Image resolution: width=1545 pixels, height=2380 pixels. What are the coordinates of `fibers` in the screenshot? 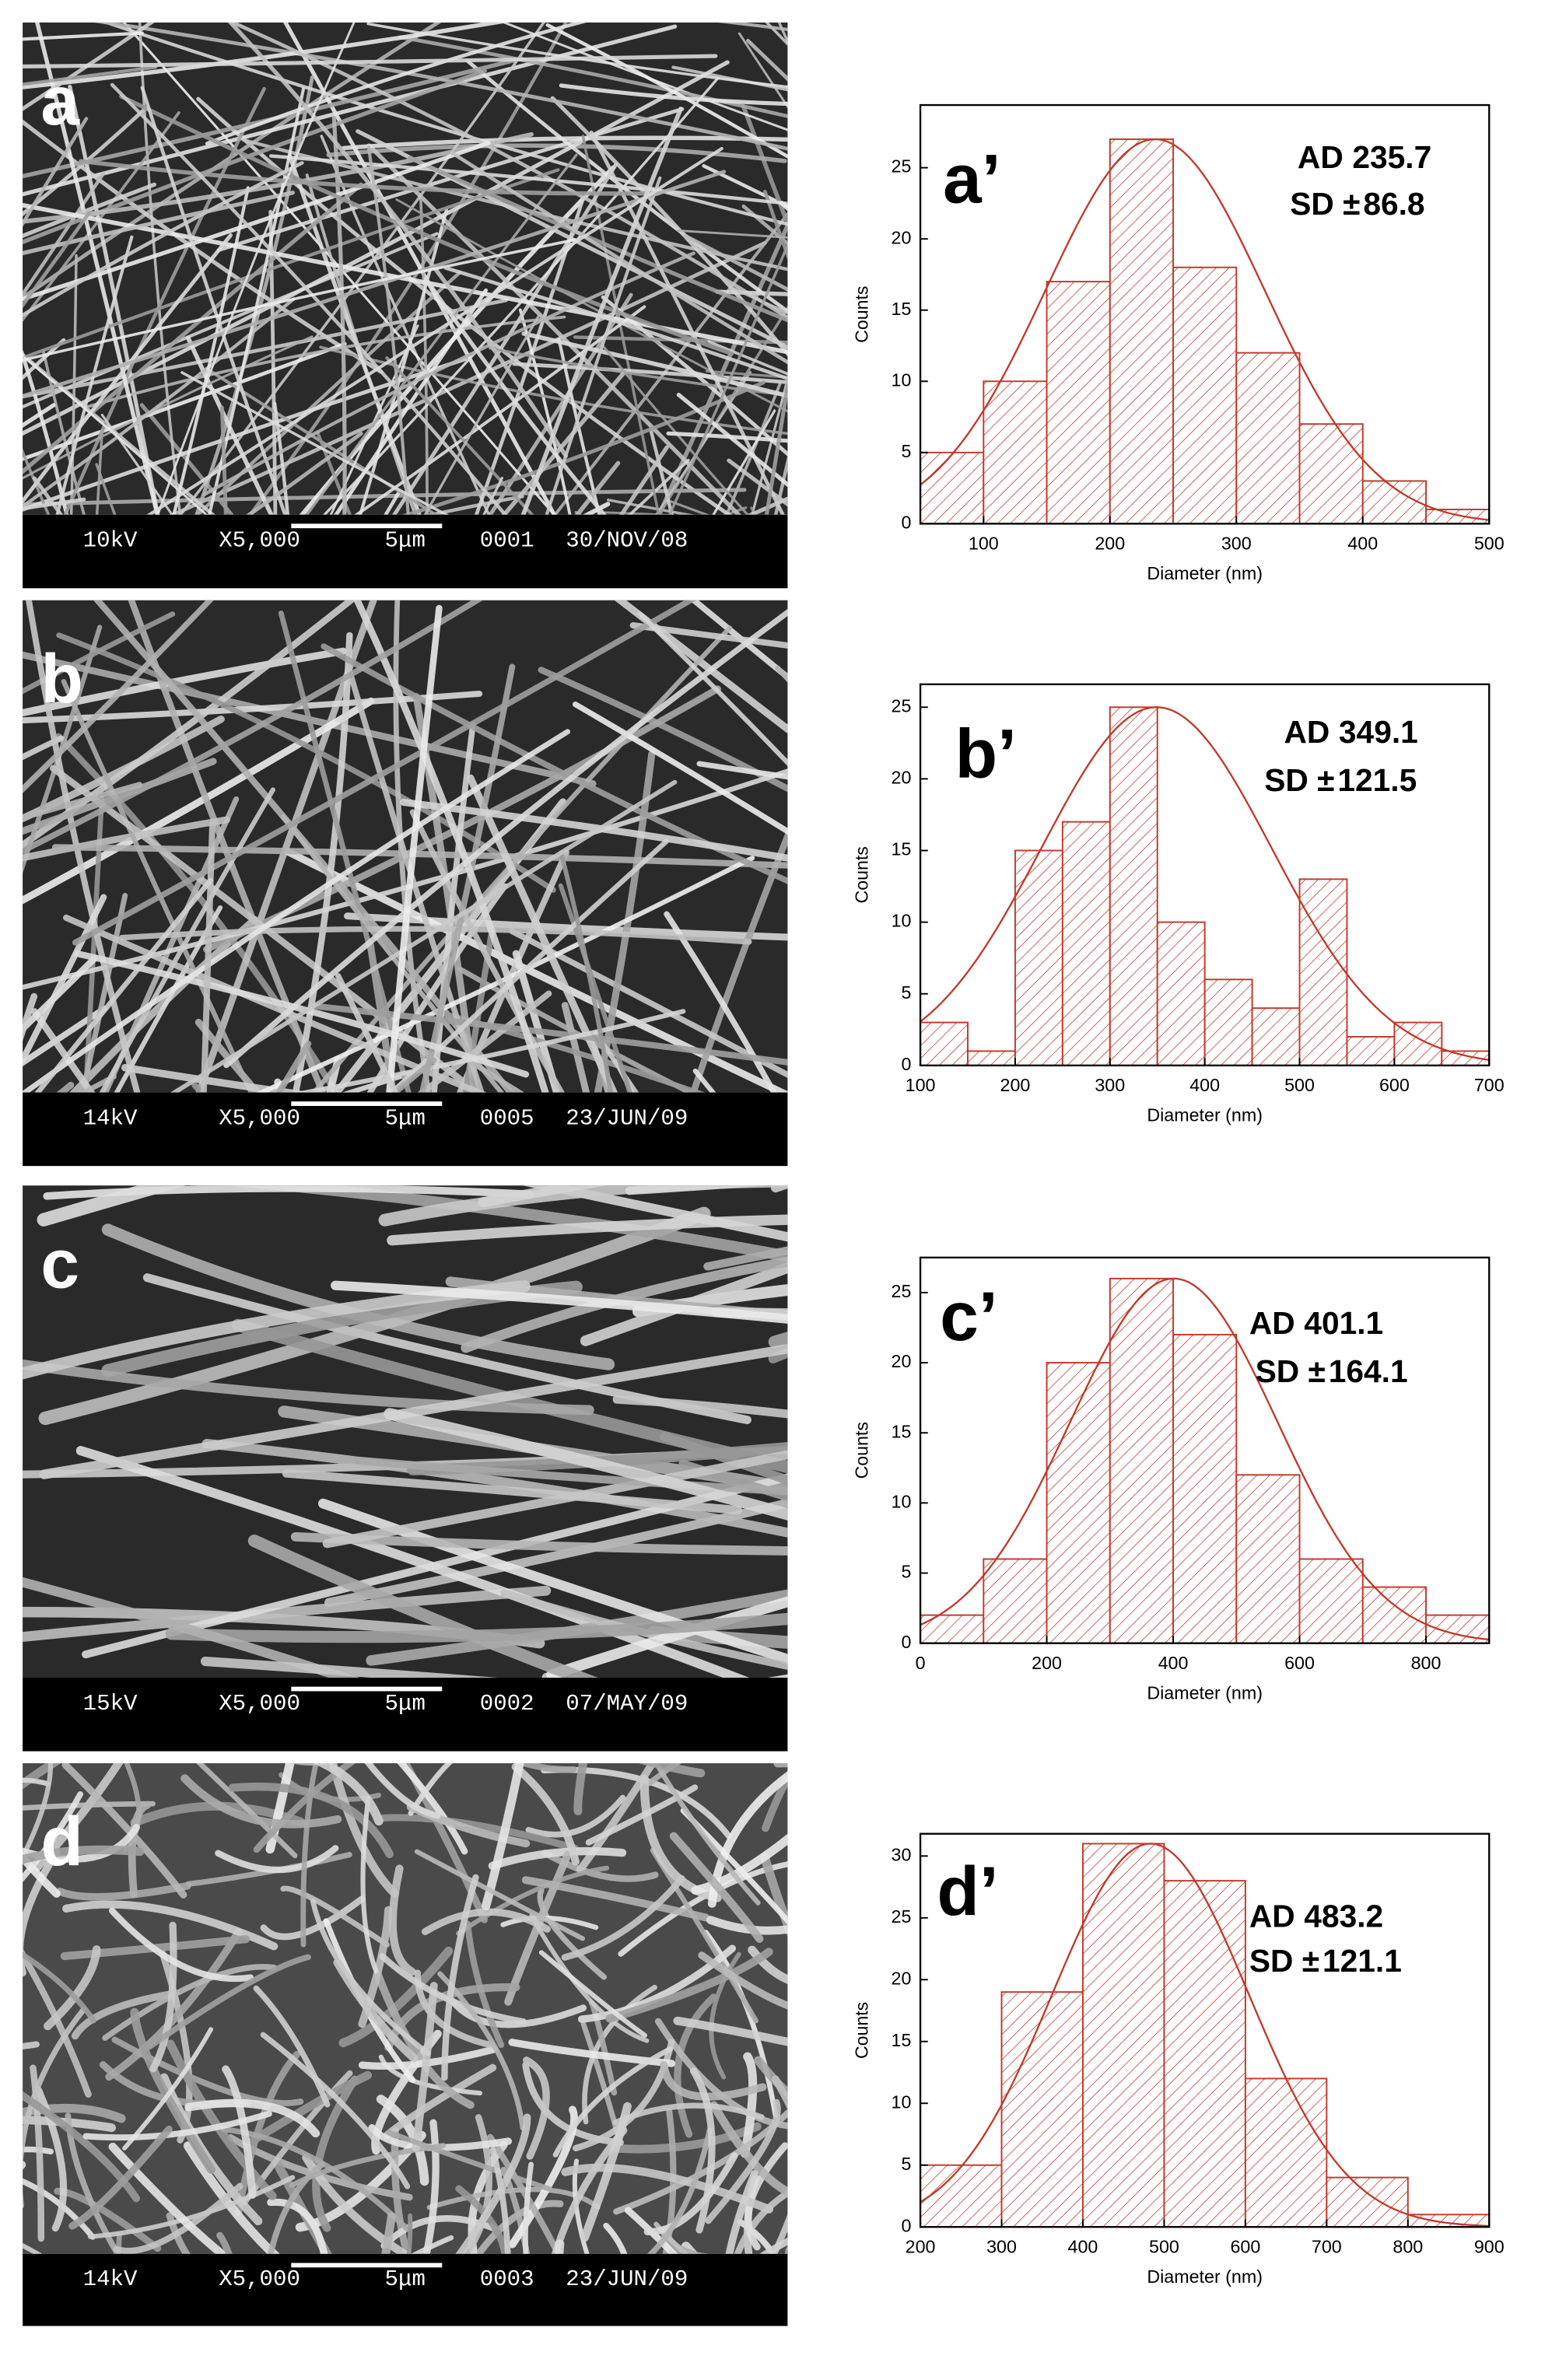 It's located at (406, 846).